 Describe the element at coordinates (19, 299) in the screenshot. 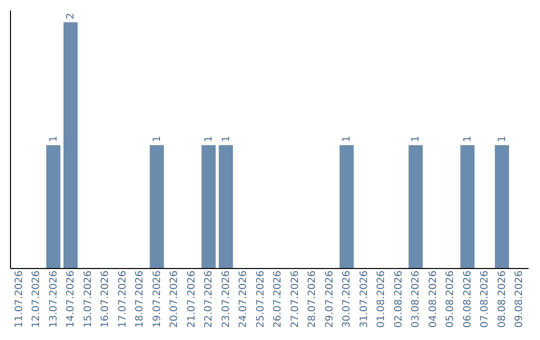

I see `x-tick-label: 11.07.2026` at that location.